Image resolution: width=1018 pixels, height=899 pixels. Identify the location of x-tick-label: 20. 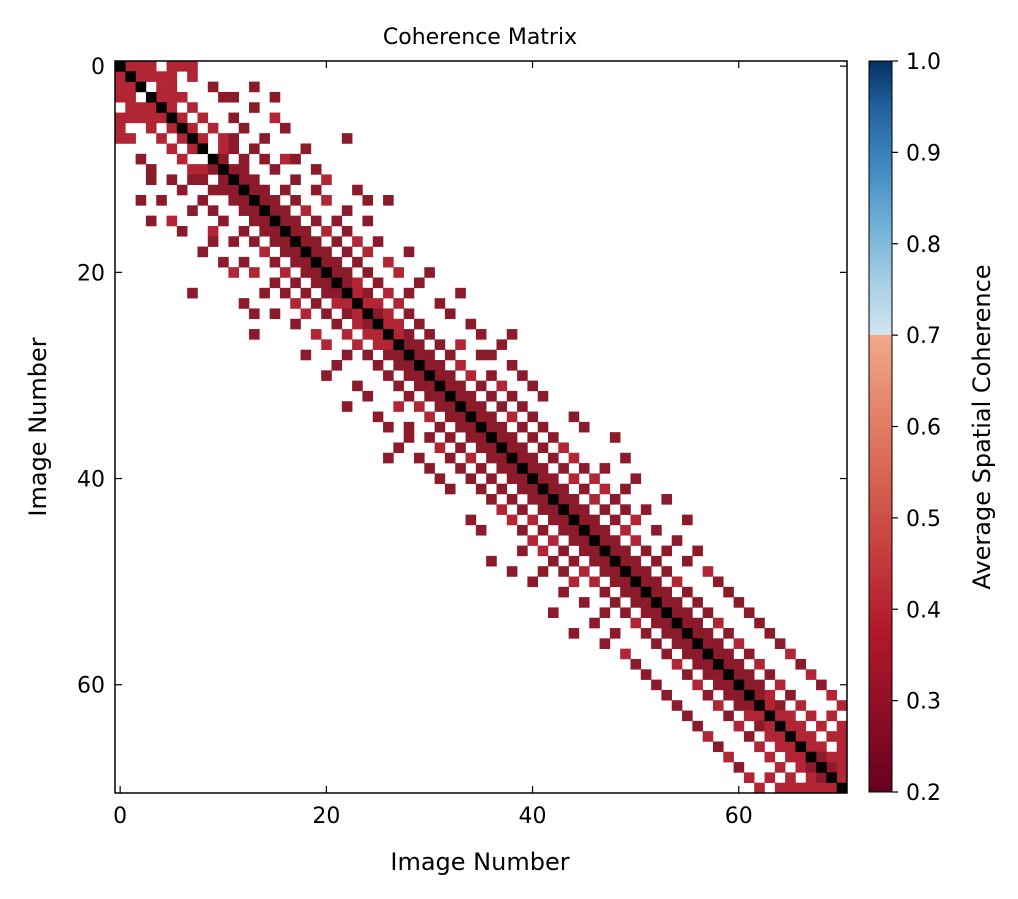
(326, 816).